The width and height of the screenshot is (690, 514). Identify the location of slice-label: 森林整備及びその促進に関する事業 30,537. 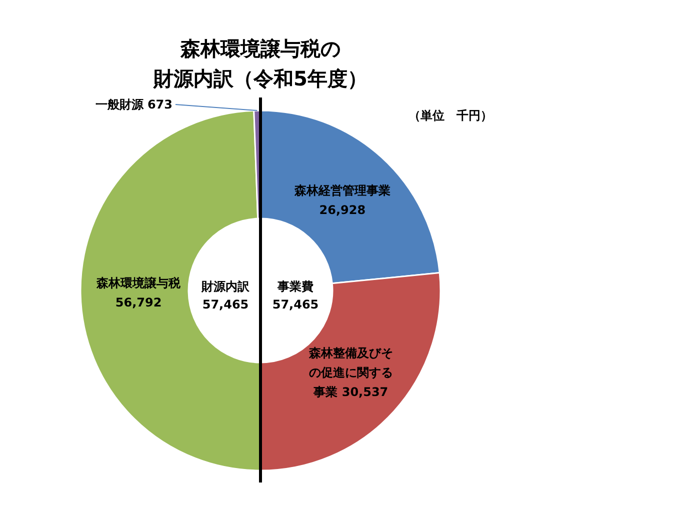
(350, 373).